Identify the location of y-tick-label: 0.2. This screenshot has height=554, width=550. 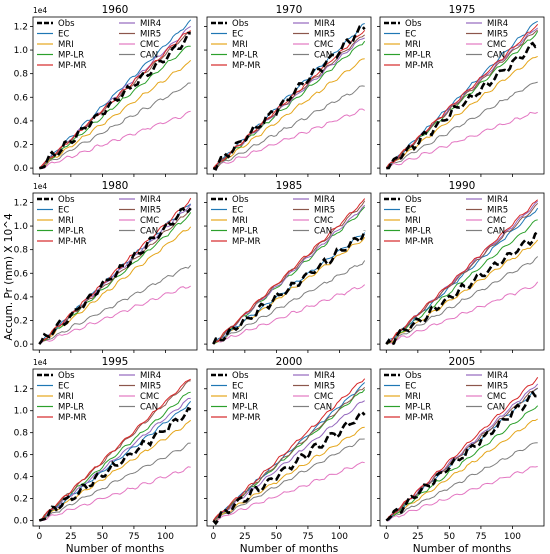
(21, 321).